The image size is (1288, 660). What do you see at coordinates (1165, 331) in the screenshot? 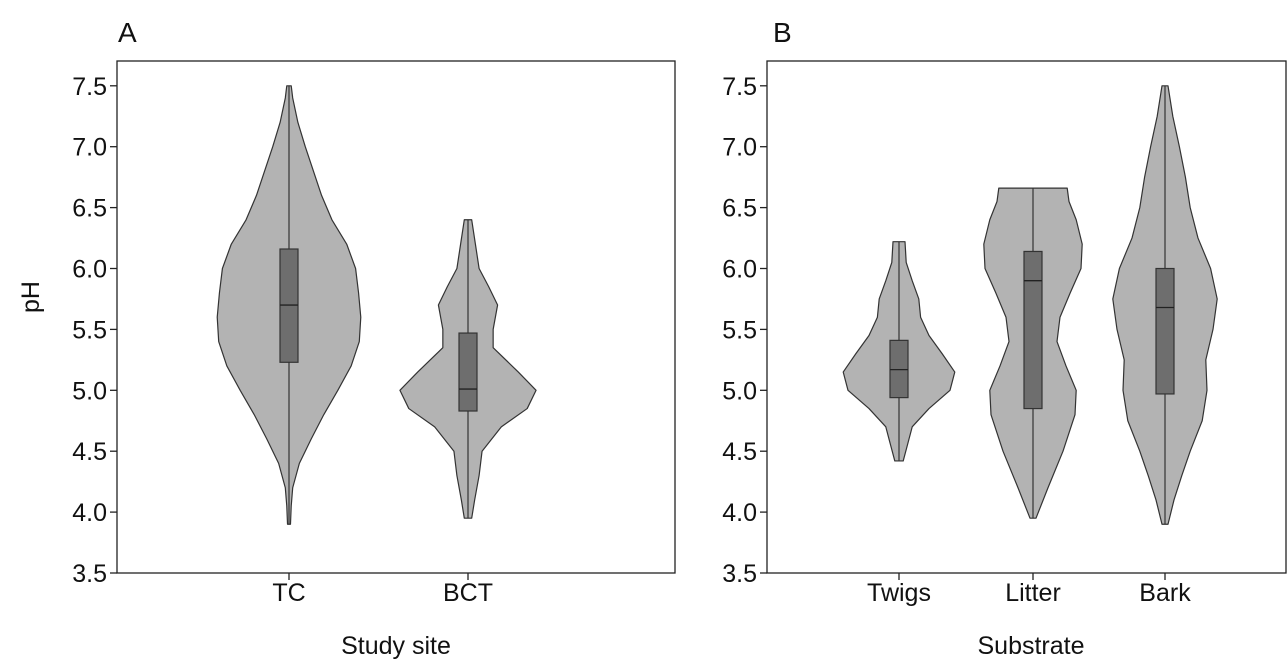
I see `iqr-box-bark` at bounding box center [1165, 331].